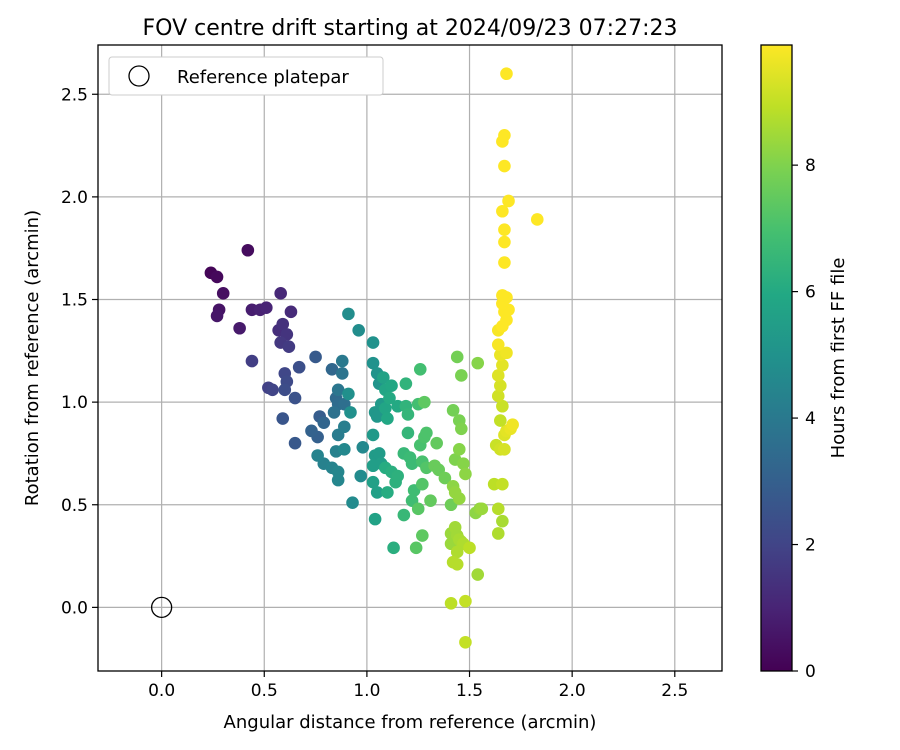 The height and width of the screenshot is (750, 900). I want to click on y-axis-label: Rotation from reference (arcmin), so click(32, 358).